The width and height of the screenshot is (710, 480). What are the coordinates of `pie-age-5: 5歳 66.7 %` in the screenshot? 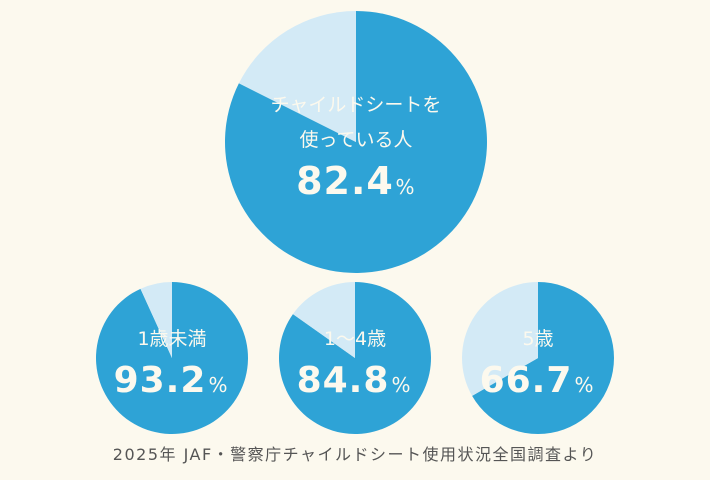 It's located at (538, 357).